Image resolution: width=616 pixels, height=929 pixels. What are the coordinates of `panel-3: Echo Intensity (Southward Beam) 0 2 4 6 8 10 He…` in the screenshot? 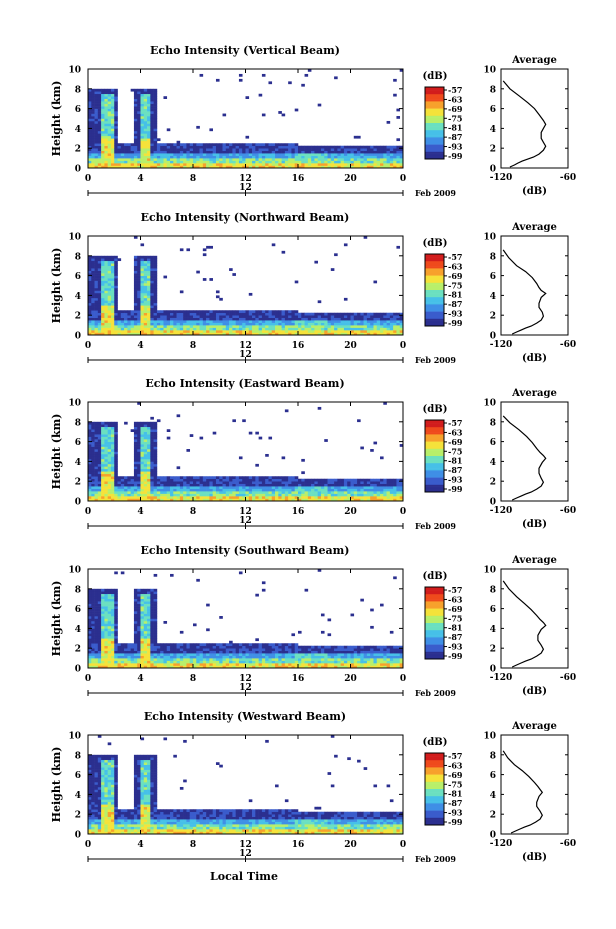 It's located at (313, 621).